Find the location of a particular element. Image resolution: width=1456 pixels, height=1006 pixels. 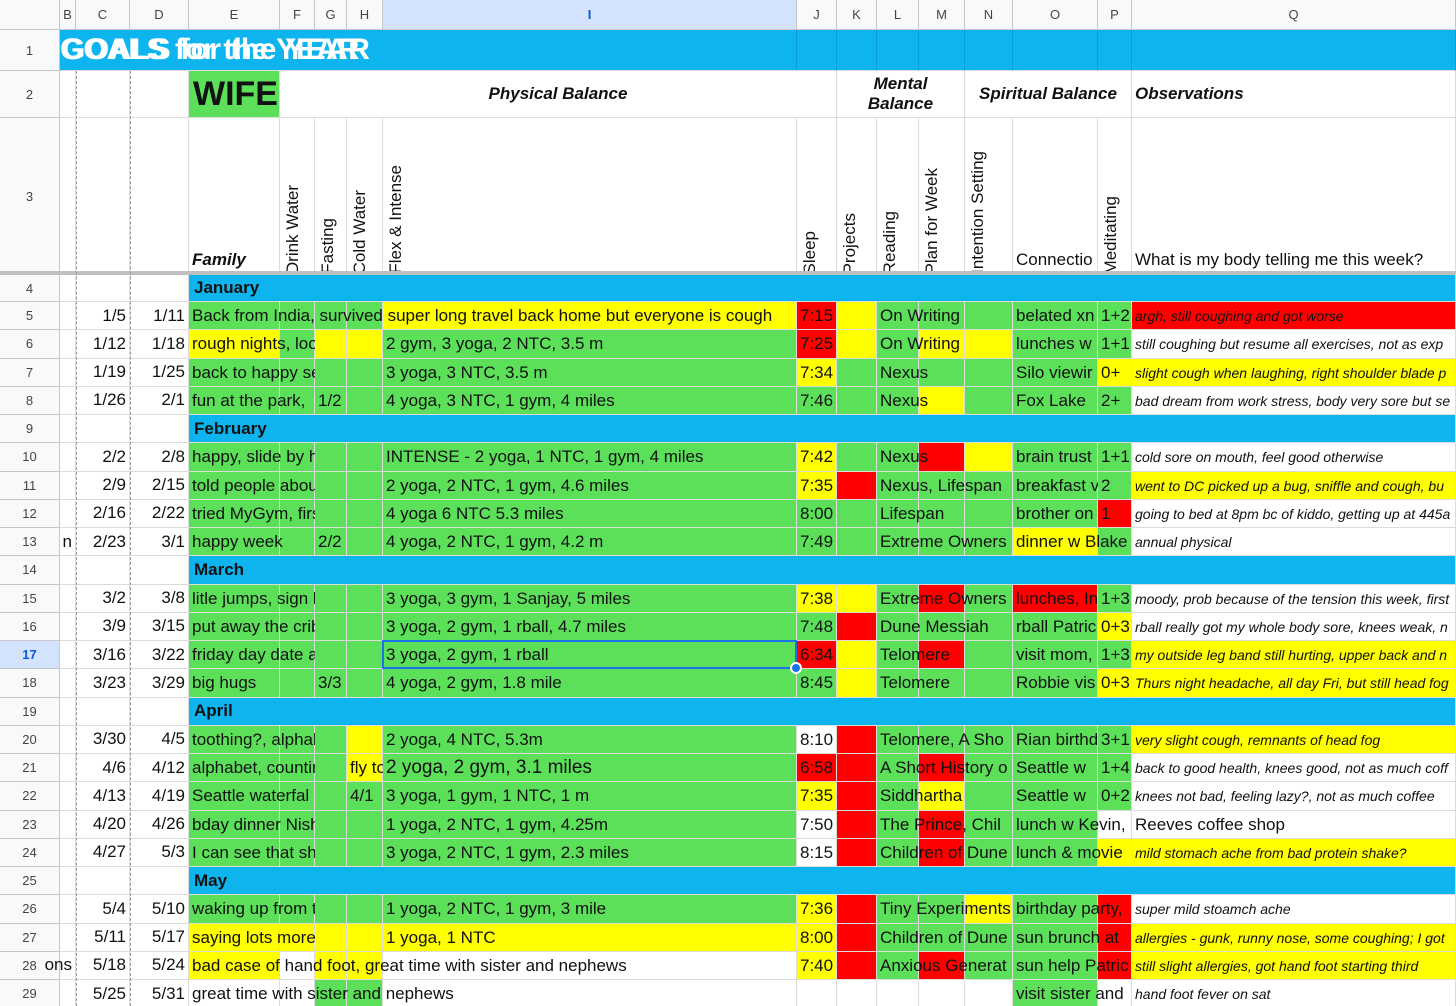

connection-note: sun brunch at is located at coordinates (1068, 937).